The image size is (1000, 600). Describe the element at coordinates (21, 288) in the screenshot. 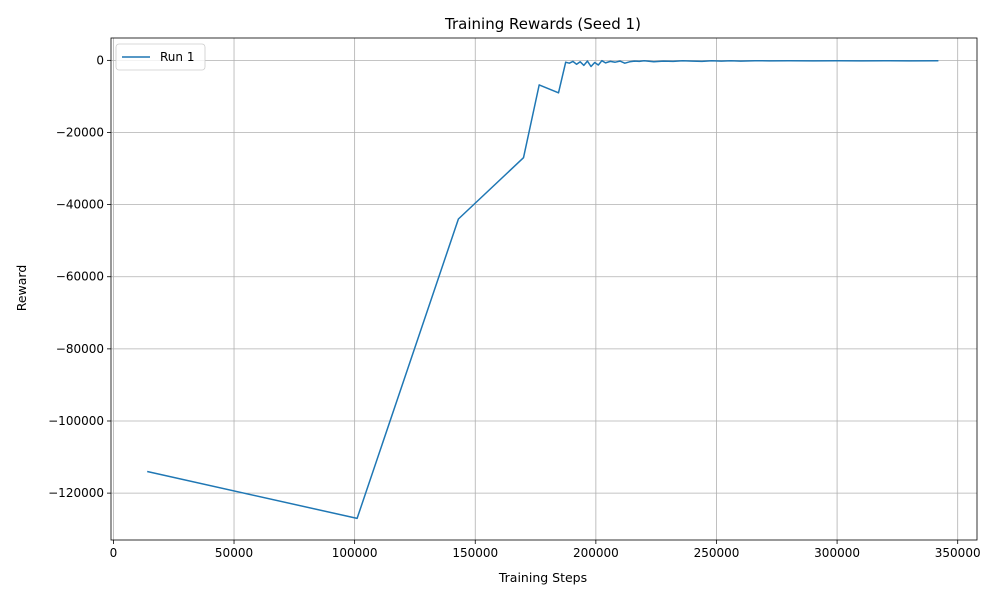

I see `y-axis-label: Reward` at that location.